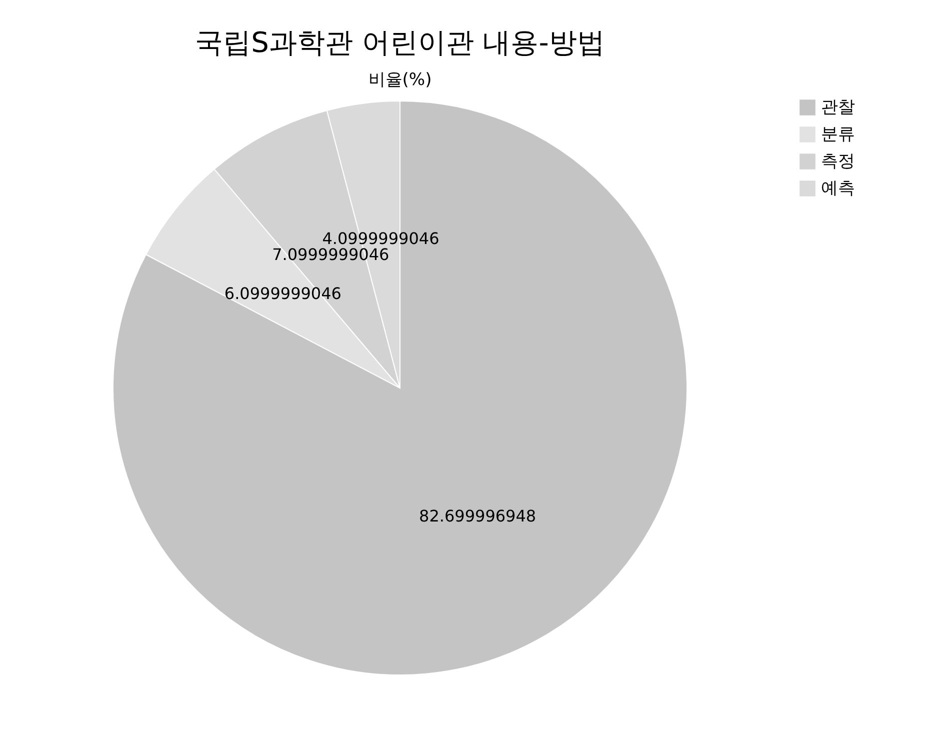  I want to click on data-label: 6.0999999046, so click(283, 294).